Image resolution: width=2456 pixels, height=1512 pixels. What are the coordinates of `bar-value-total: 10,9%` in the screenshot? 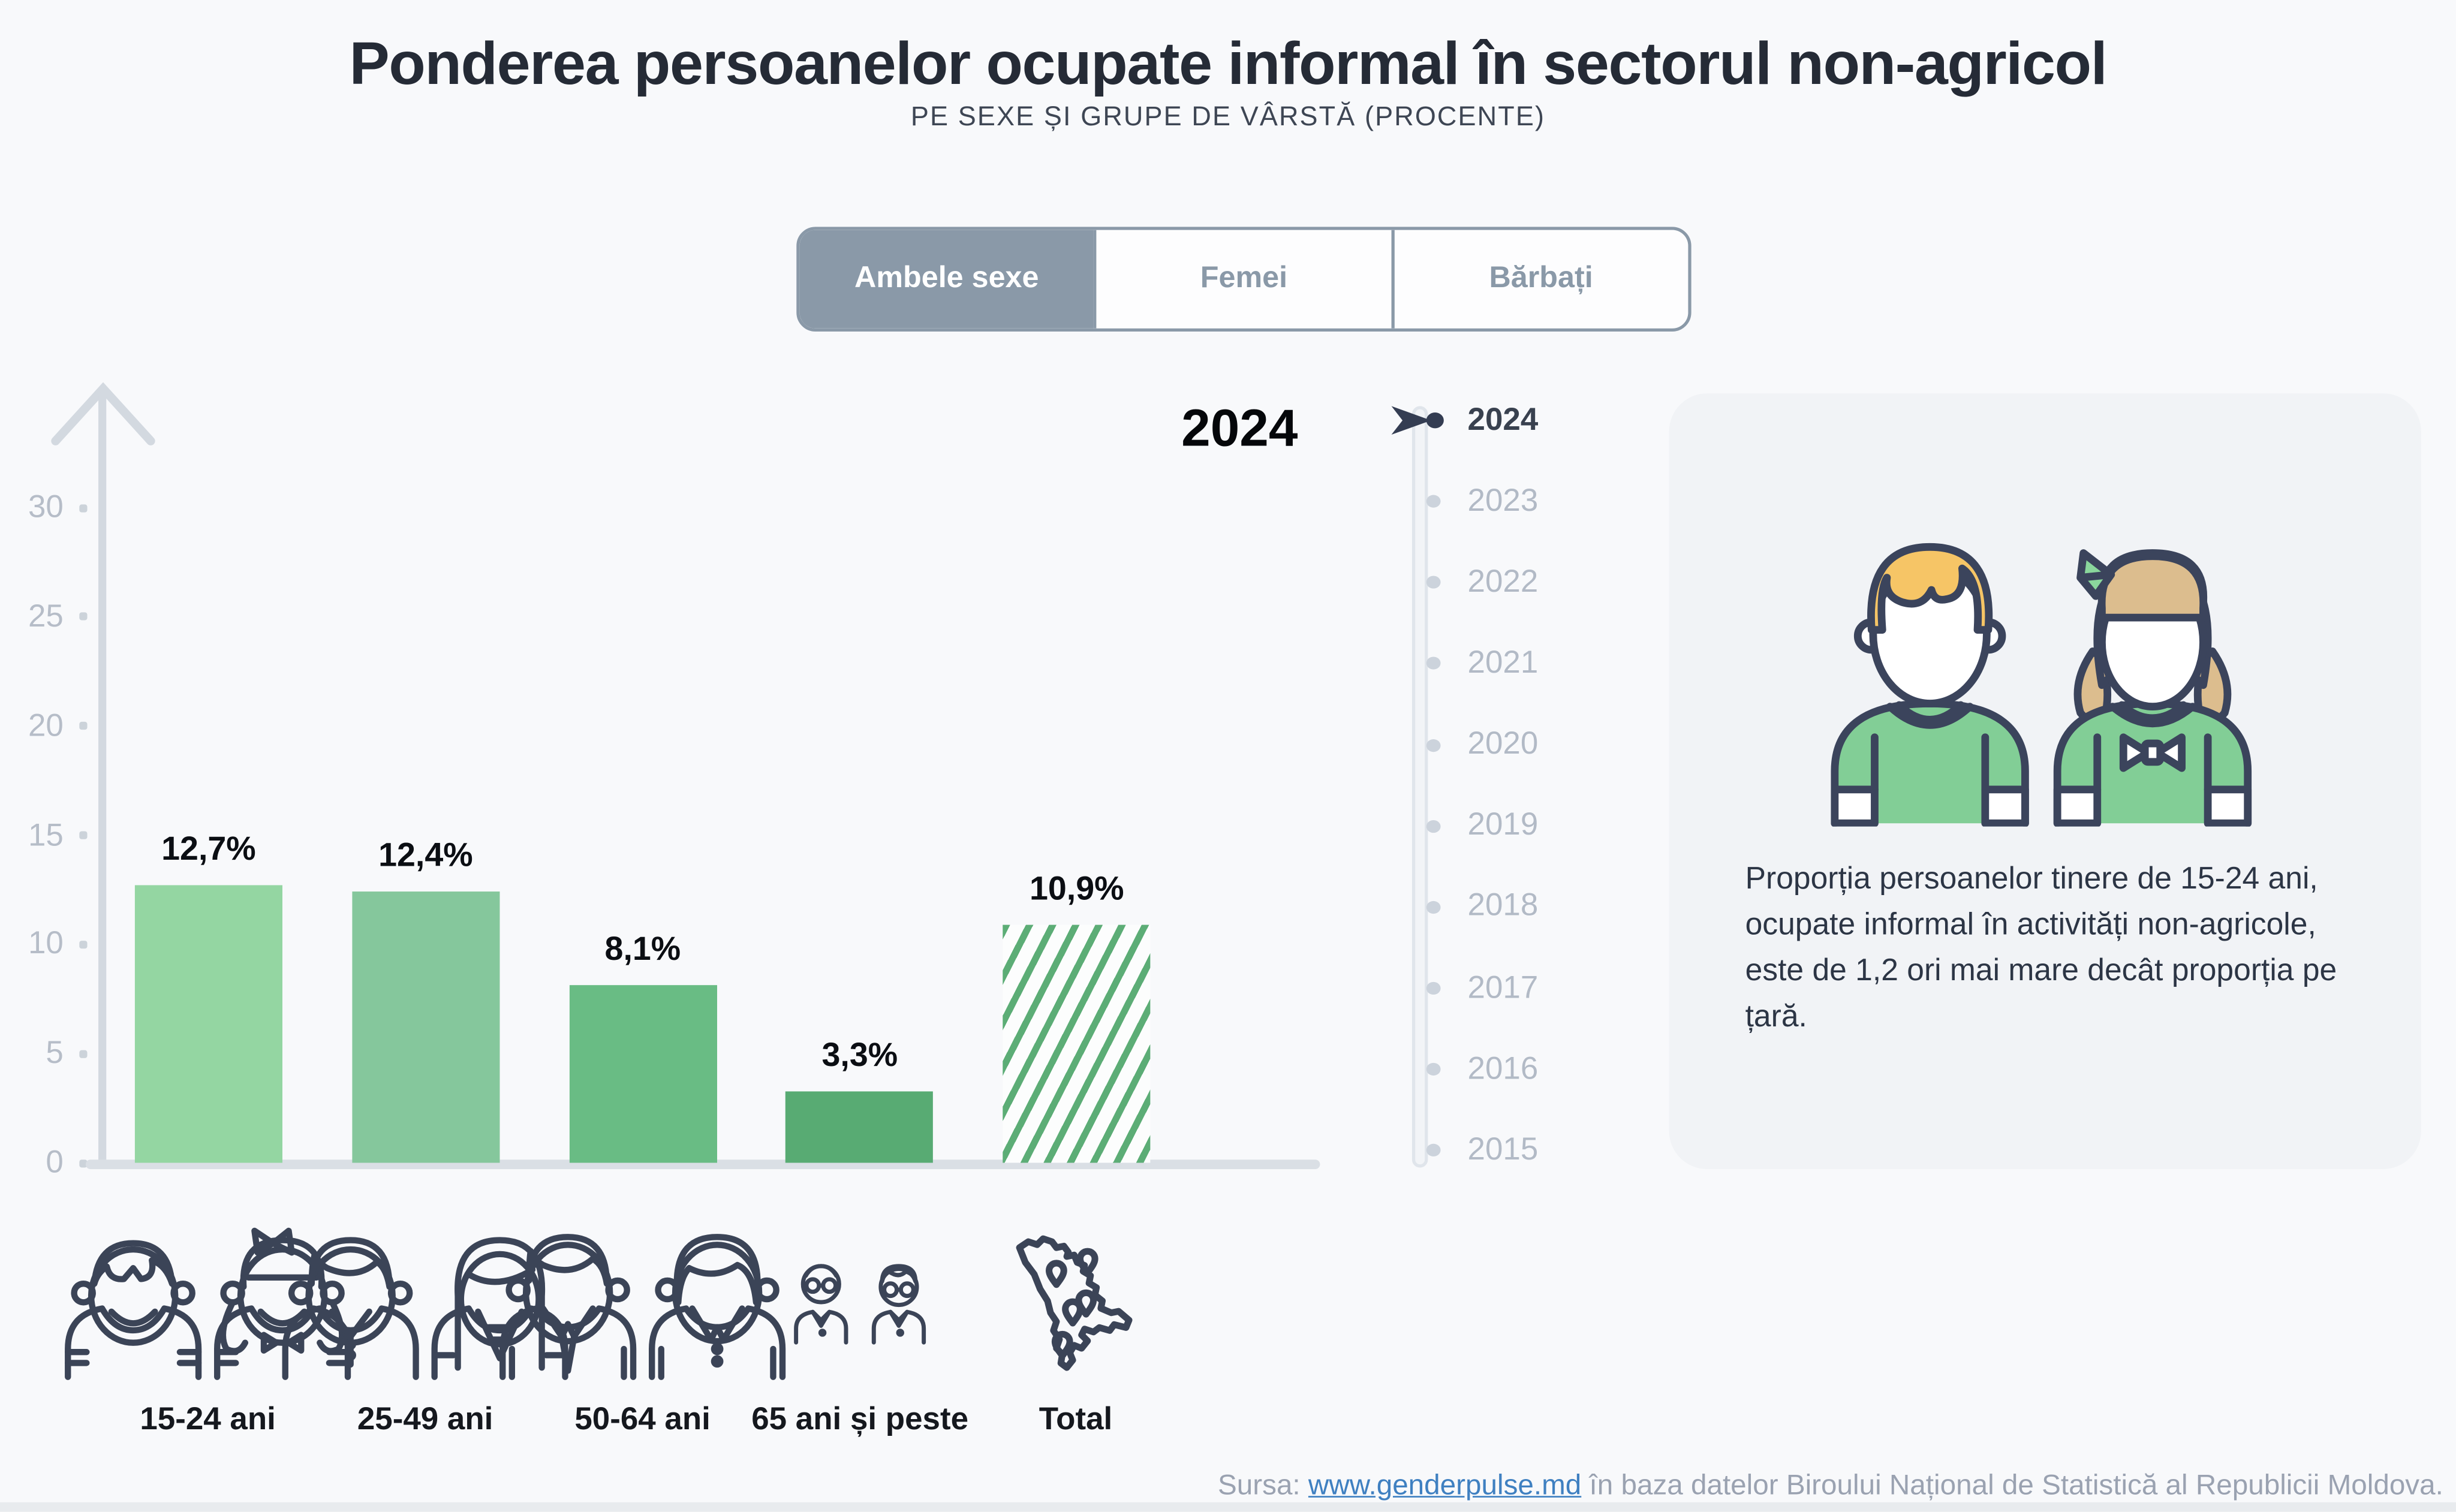 It's located at (1077, 889).